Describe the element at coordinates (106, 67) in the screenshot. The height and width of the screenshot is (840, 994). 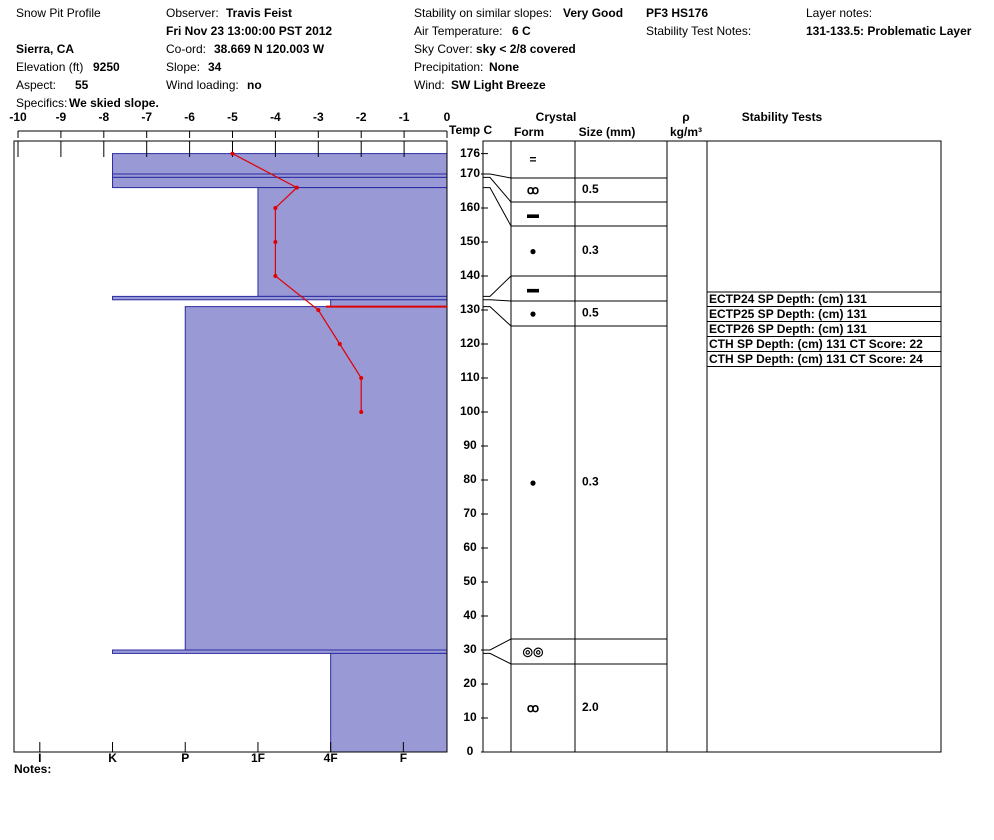
I see `header-field: 9250` at that location.